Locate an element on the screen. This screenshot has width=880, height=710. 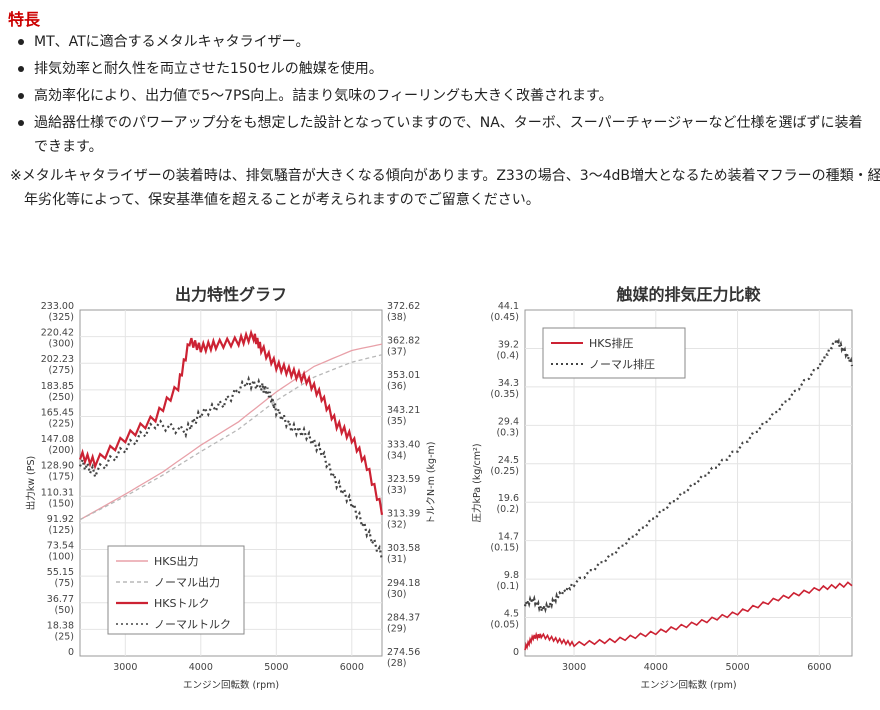
left-tick-sub-label: (50) is located at coordinates (64, 610).